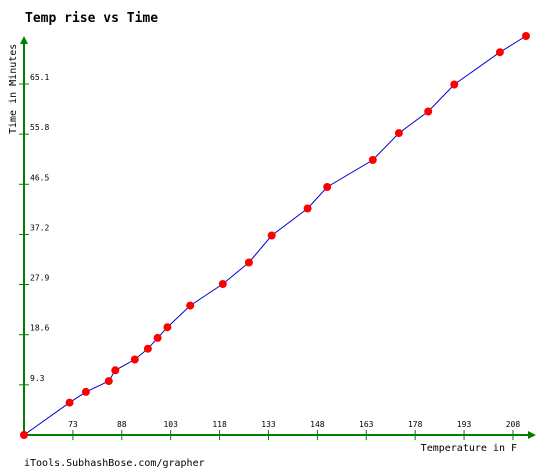  I want to click on y-tick-label: 9.3, so click(37, 378).